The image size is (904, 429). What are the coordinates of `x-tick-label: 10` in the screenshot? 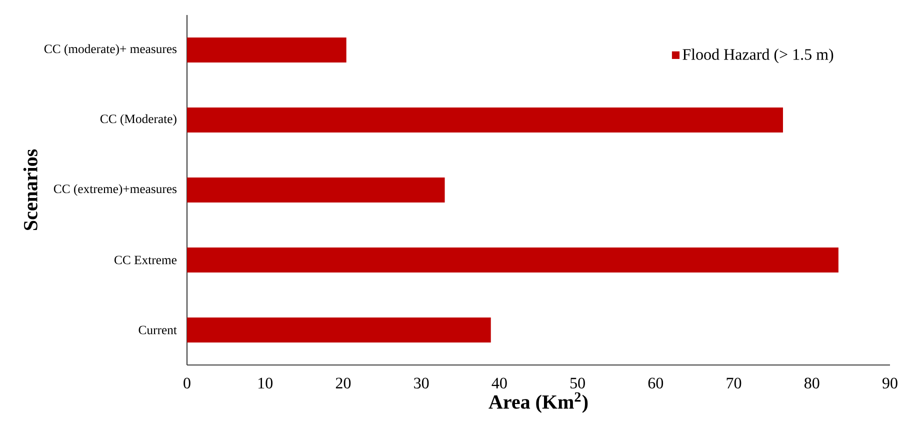 It's located at (265, 383).